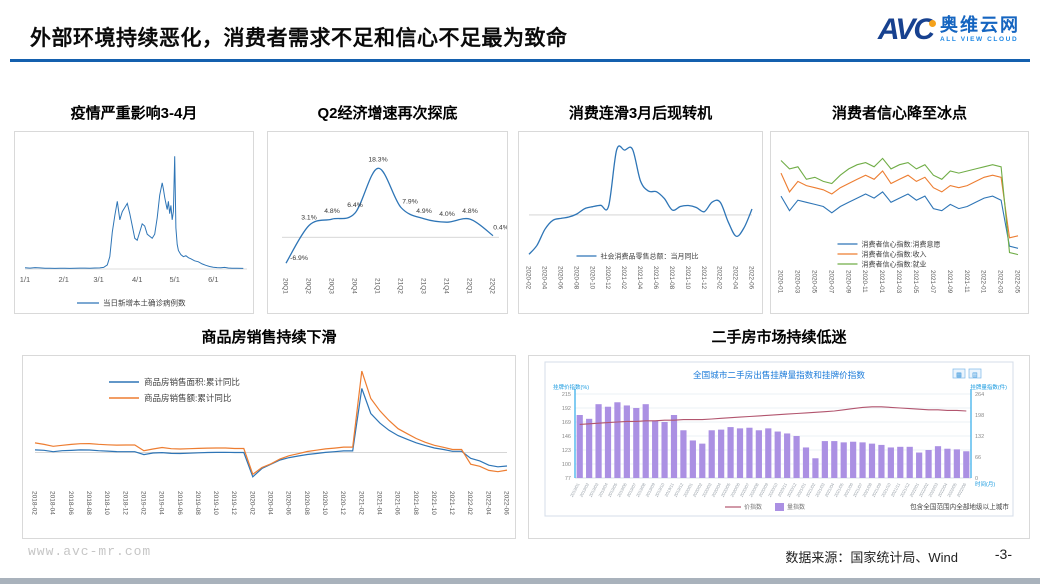 This screenshot has height=586, width=1040. Describe the element at coordinates (780, 282) in the screenshot. I see `svg-text: 2020-01` at that location.